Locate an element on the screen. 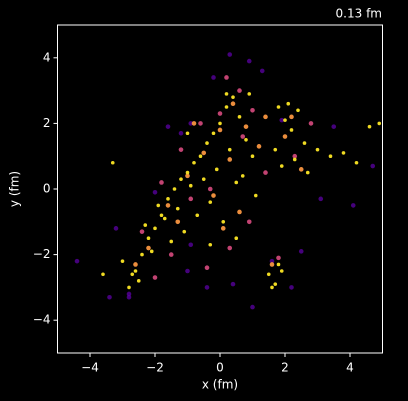 The height and width of the screenshot is (401, 408). chart-title: 0.13 fm is located at coordinates (359, 14).